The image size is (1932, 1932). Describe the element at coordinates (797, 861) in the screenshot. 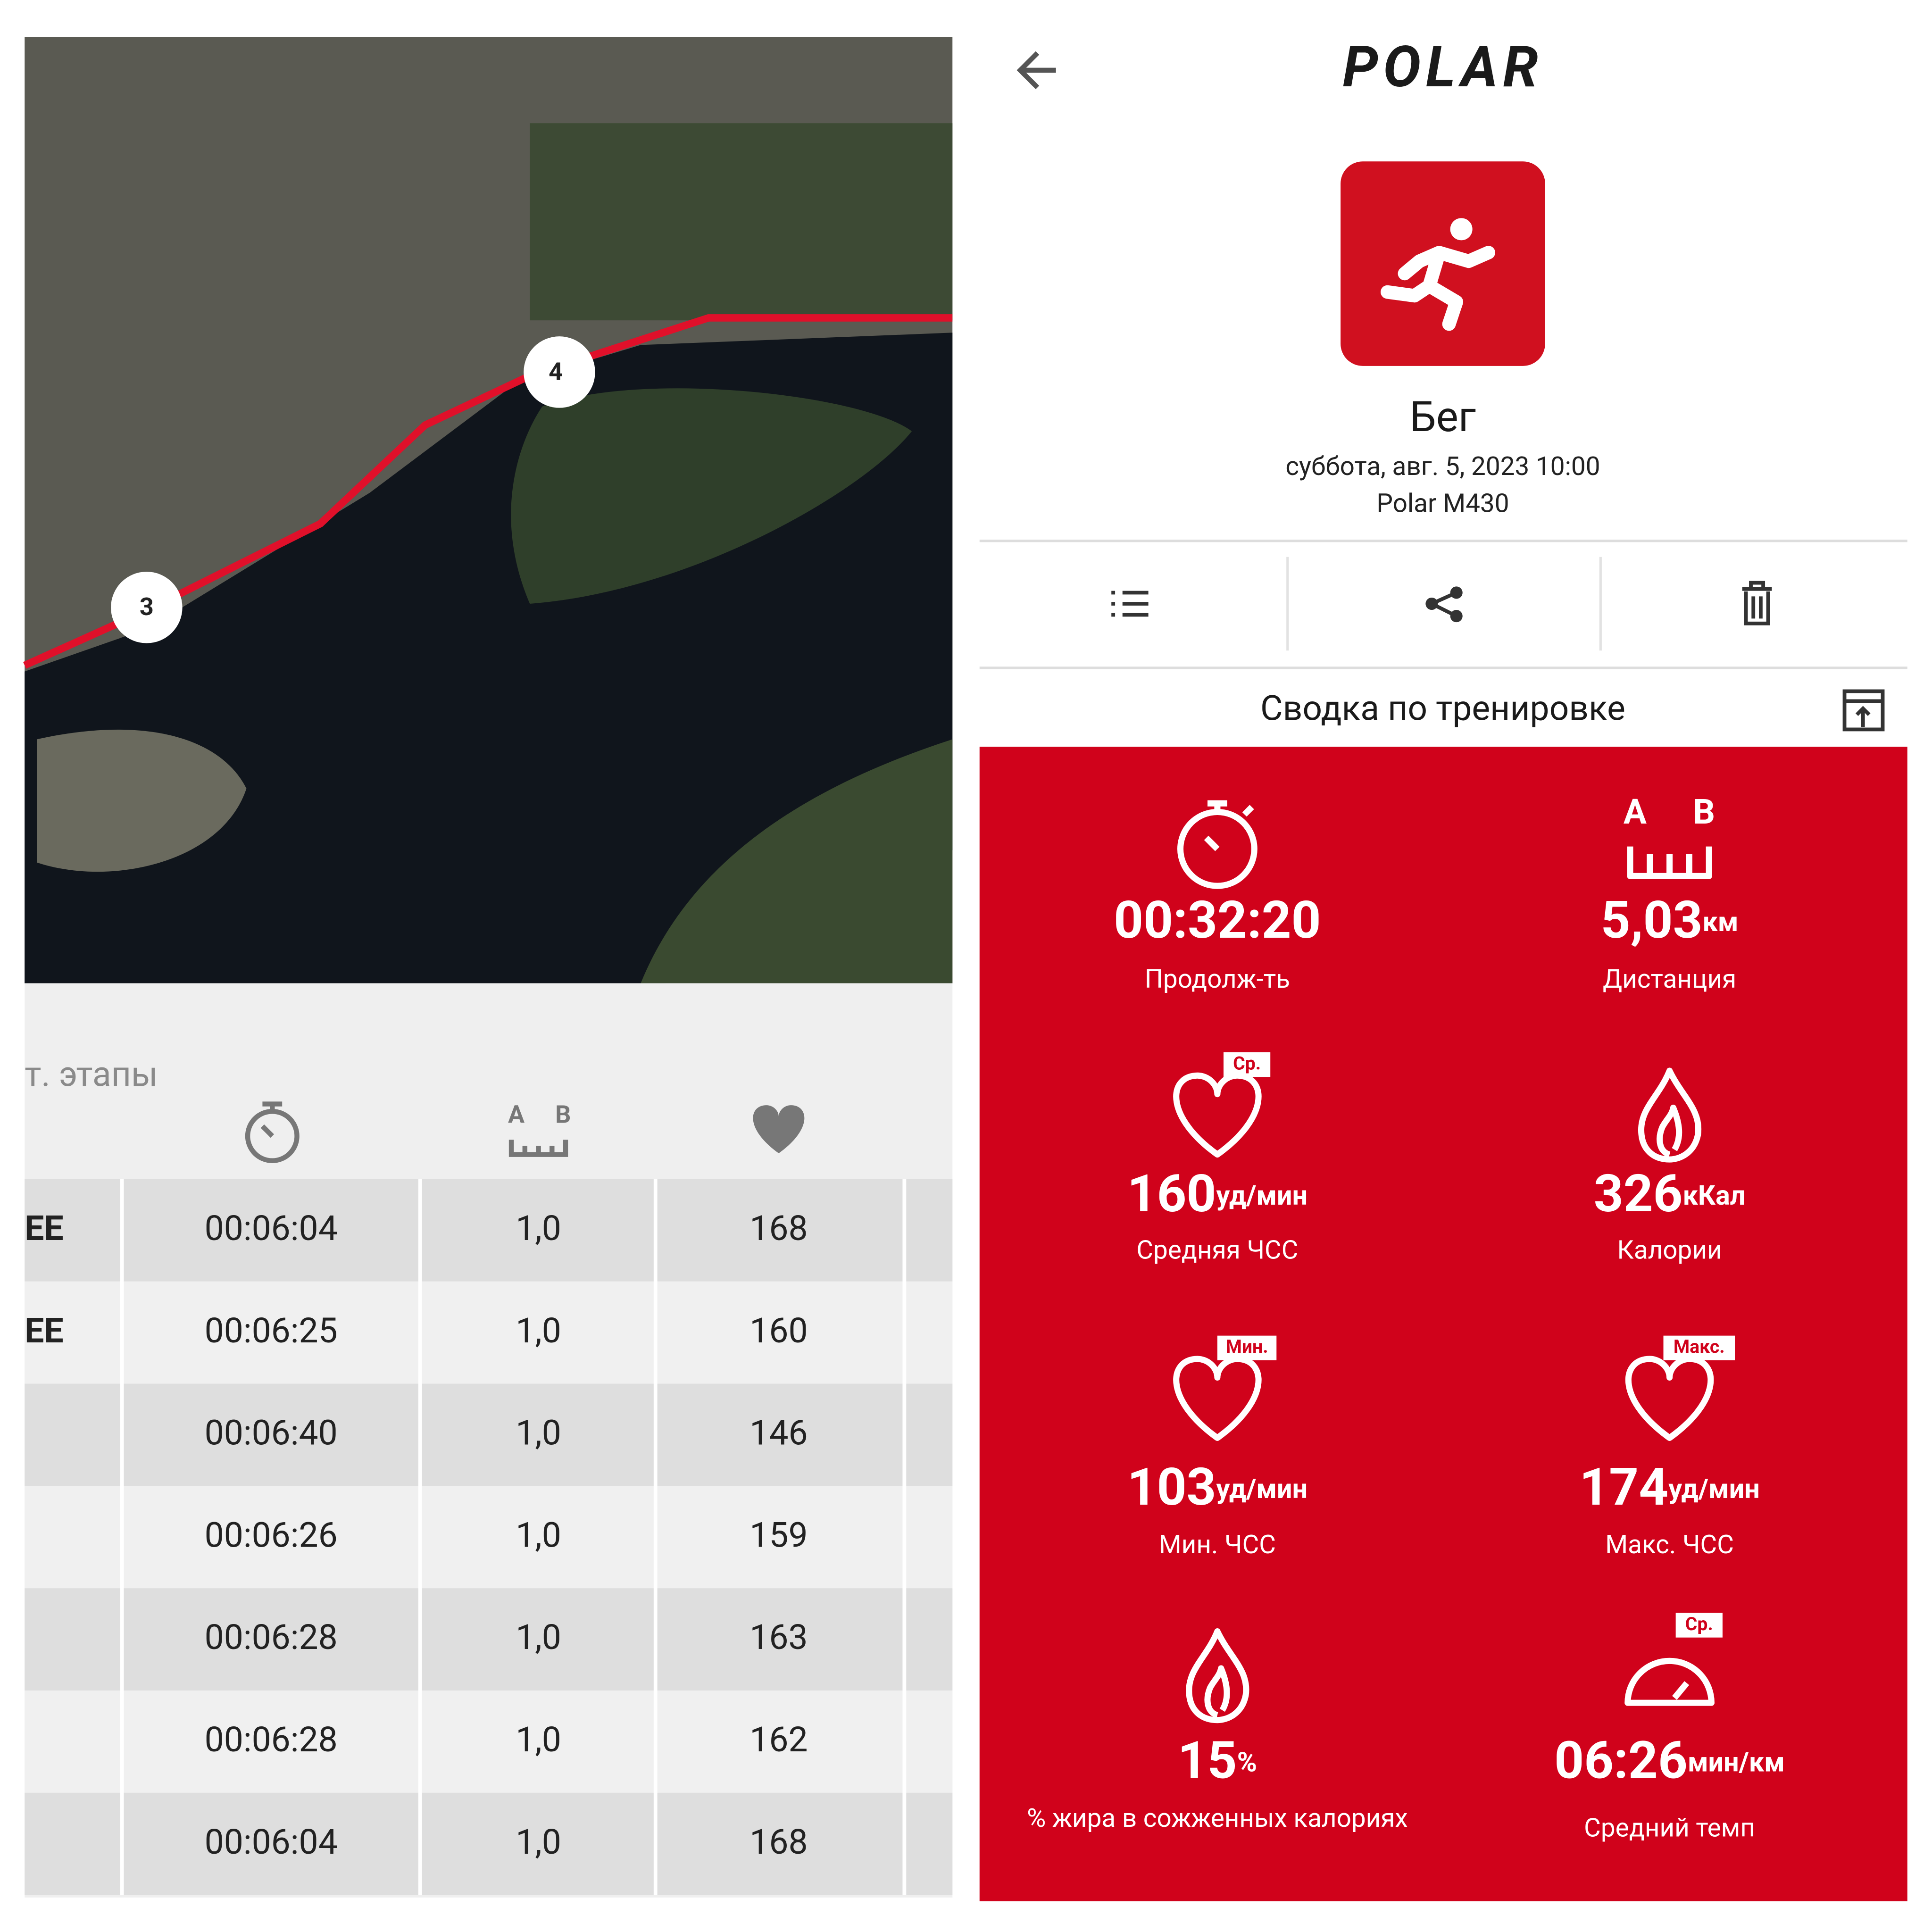

I see `map-shore` at that location.